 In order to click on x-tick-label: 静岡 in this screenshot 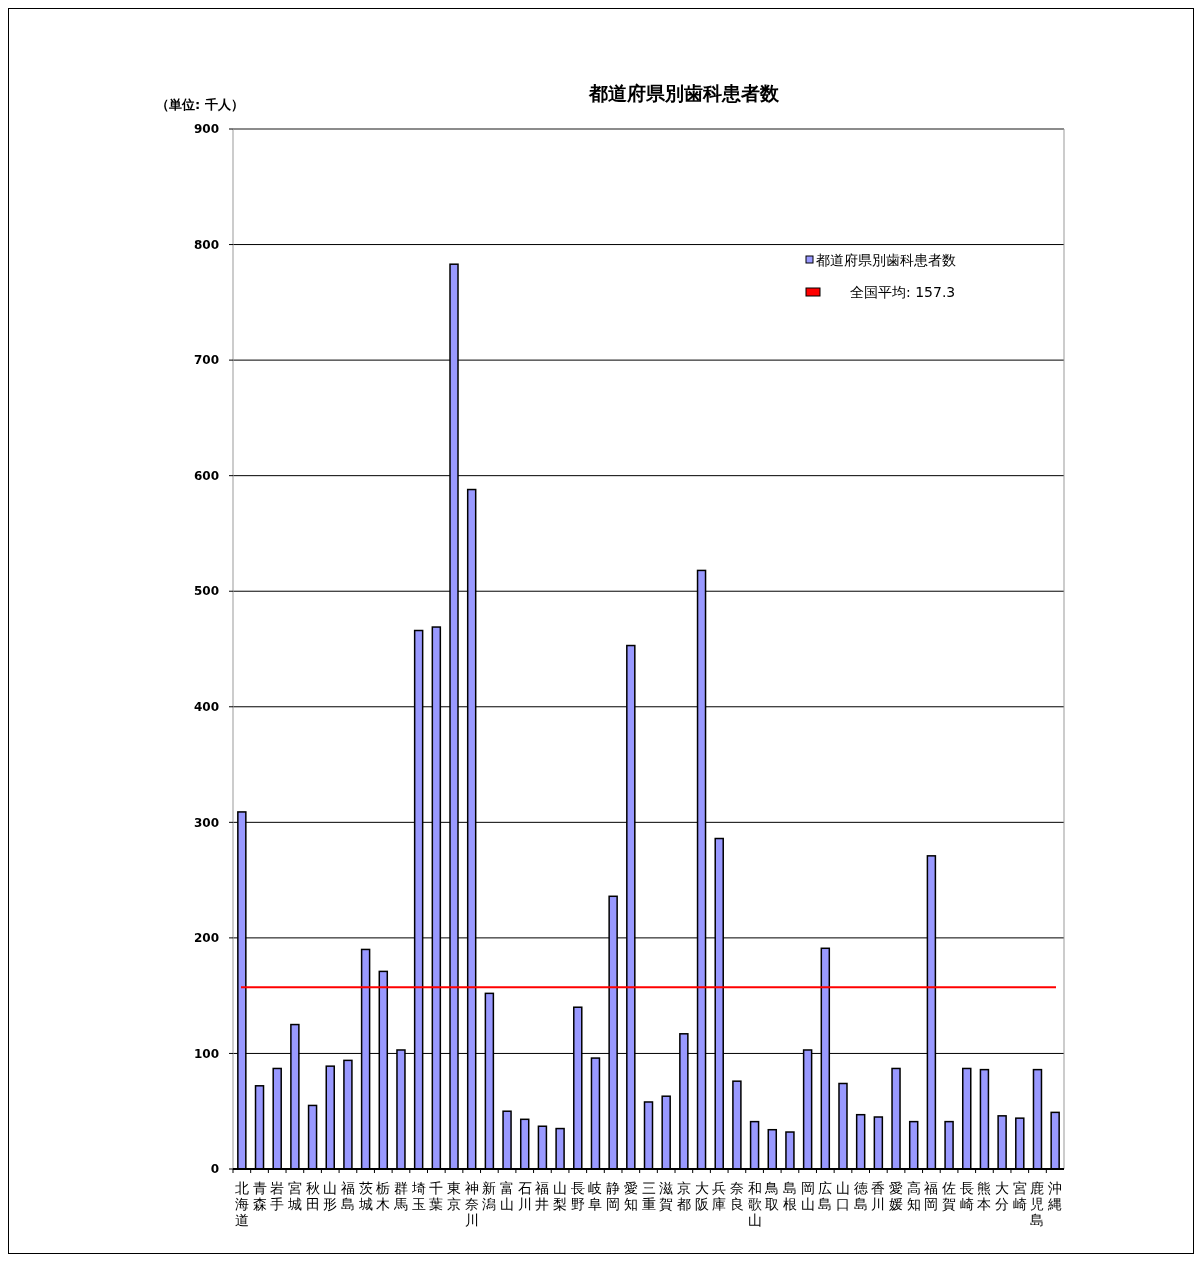, I will do `click(613, 1196)`.